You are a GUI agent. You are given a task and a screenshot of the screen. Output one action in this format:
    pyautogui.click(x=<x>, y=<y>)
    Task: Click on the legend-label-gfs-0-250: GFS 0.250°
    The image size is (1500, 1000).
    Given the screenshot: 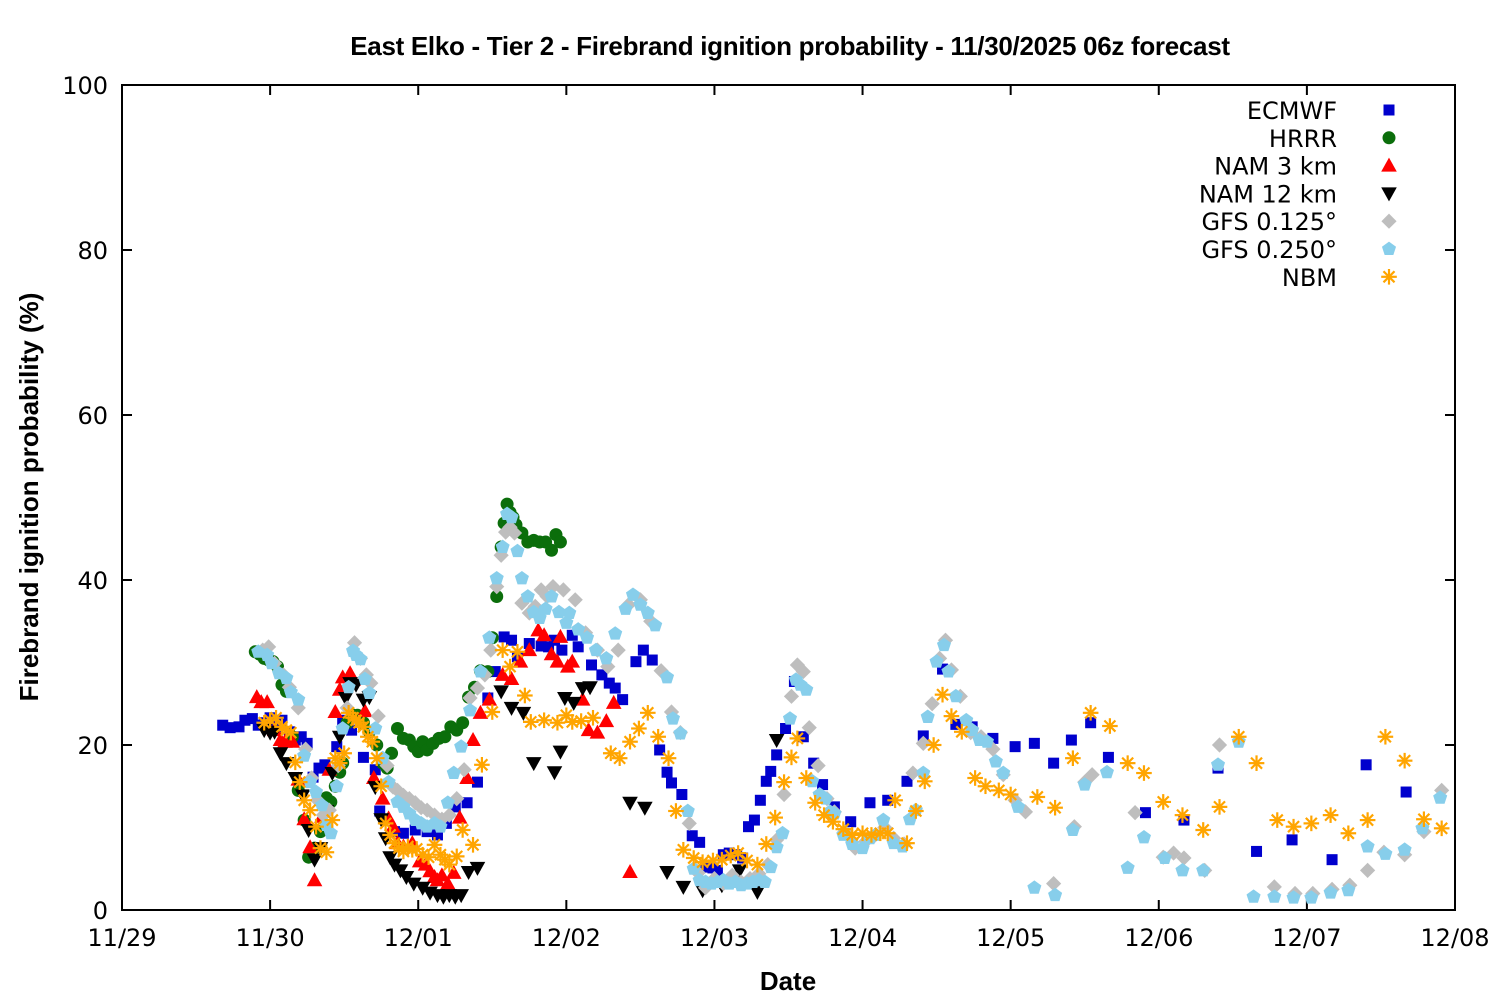 What is the action you would take?
    pyautogui.click(x=1269, y=250)
    